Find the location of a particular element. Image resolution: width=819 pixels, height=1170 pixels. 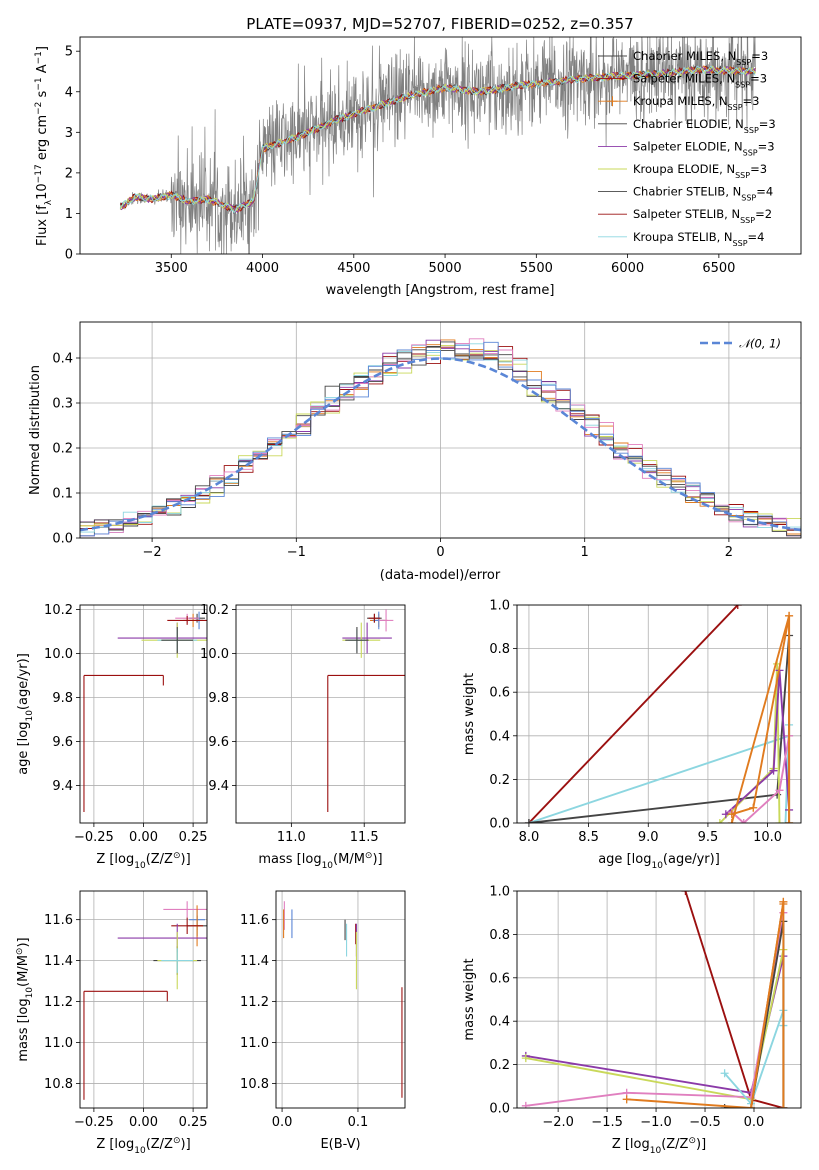

x-tick-label: 11.0 is located at coordinates (291, 837).